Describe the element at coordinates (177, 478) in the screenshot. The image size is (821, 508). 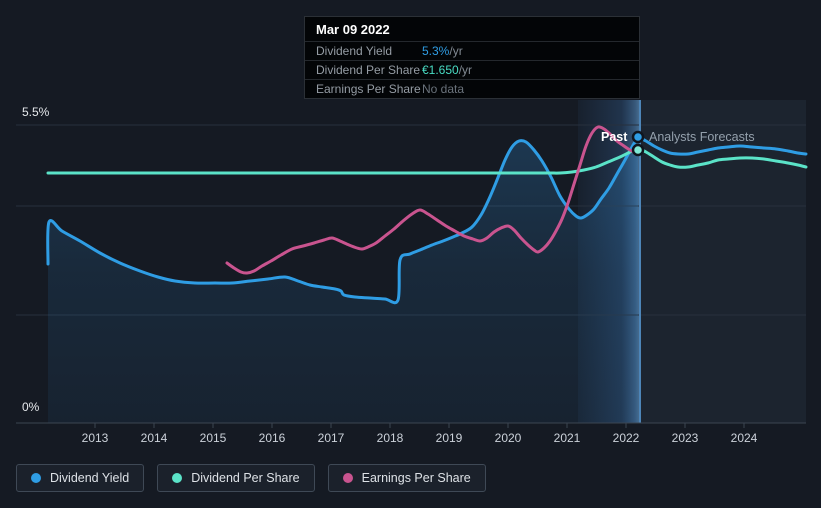
I see `dividend-per-share-dot-icon` at that location.